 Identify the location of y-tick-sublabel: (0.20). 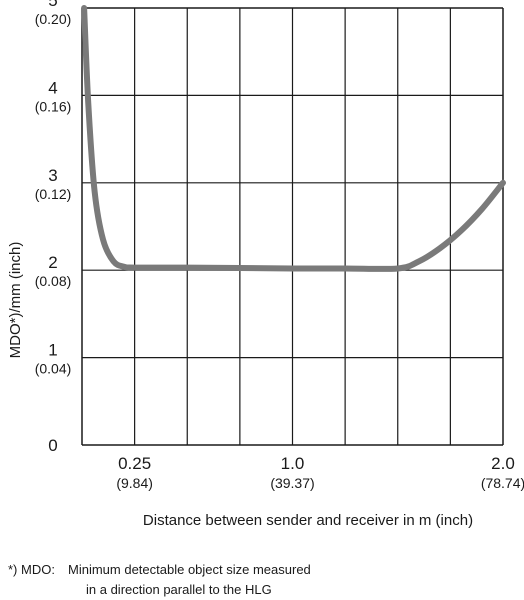
(53, 19).